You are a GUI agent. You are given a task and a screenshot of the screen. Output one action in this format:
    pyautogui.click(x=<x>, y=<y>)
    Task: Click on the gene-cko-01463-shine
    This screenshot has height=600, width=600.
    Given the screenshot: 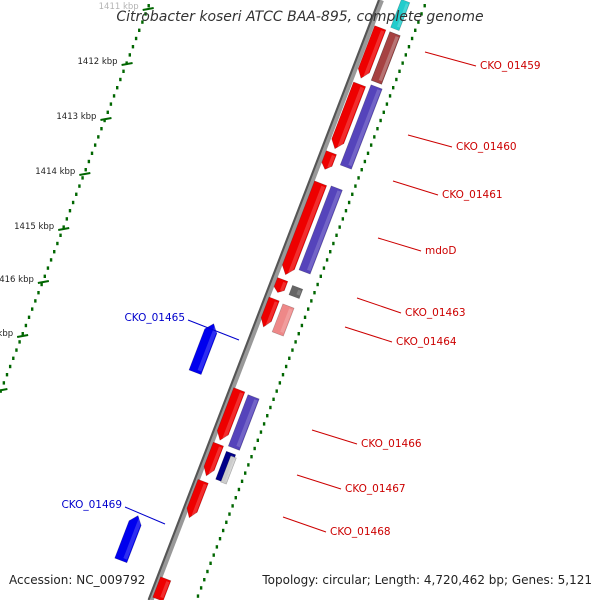 What is the action you would take?
    pyautogui.click(x=283, y=286)
    